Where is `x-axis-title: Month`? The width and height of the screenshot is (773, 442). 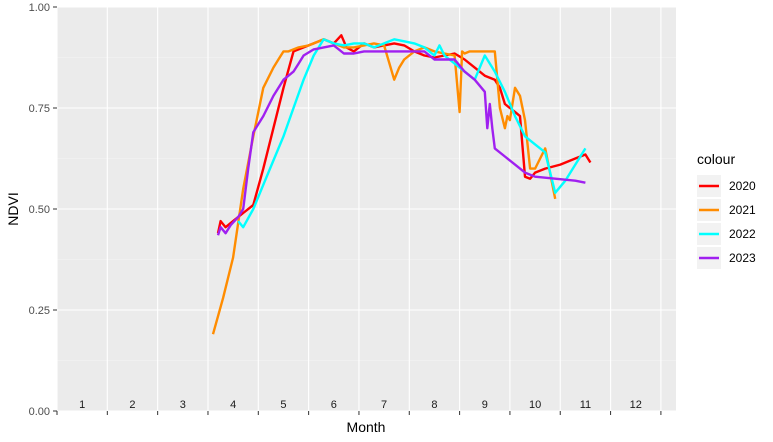
x-axis-title: Month is located at coordinates (366, 427).